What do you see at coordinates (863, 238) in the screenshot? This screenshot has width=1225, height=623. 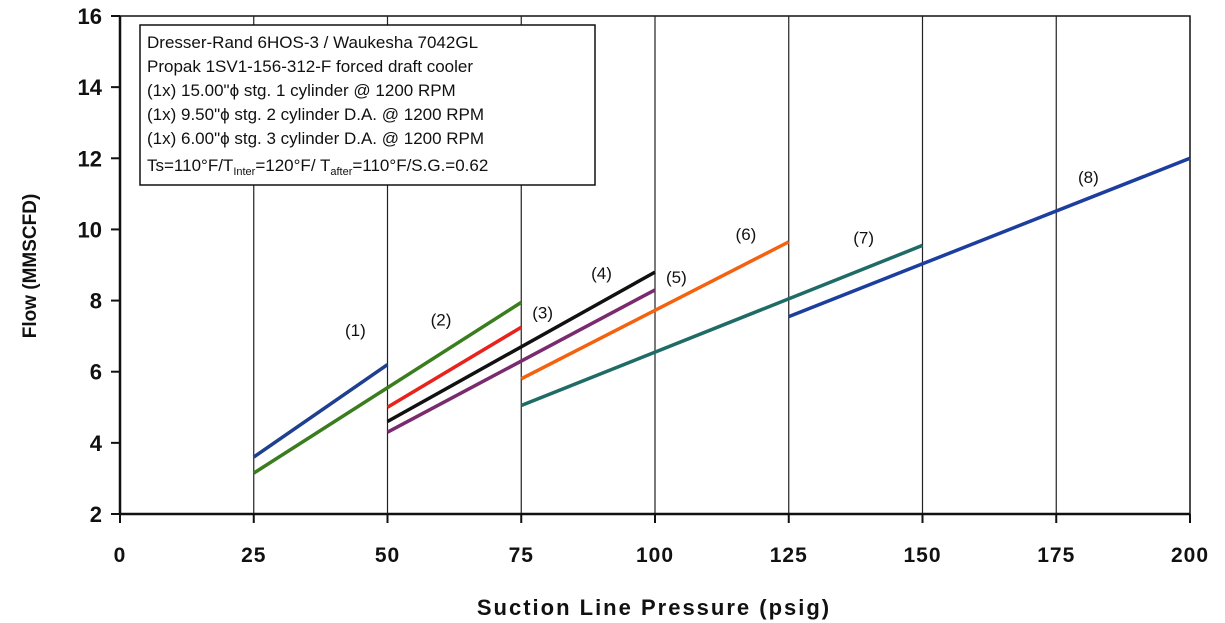 I see `series-label: (7)` at bounding box center [863, 238].